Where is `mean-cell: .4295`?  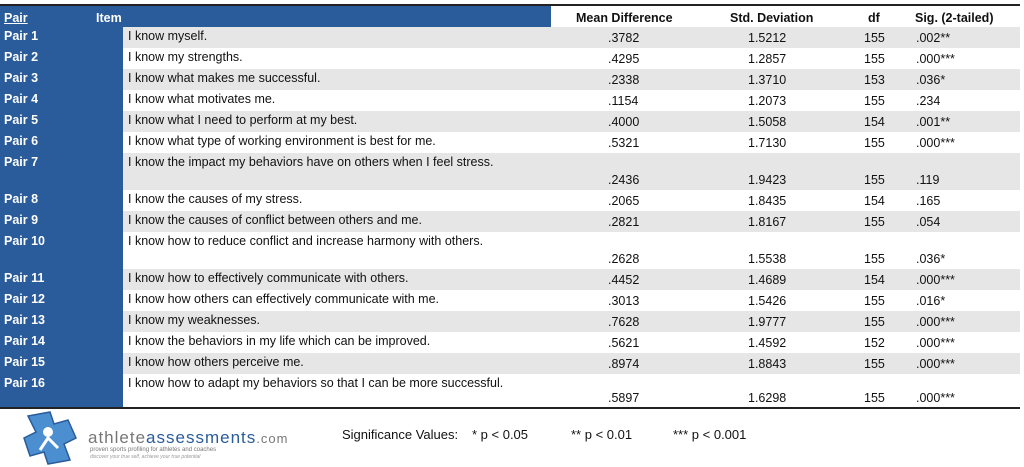
mean-cell: .4295 is located at coordinates (624, 59).